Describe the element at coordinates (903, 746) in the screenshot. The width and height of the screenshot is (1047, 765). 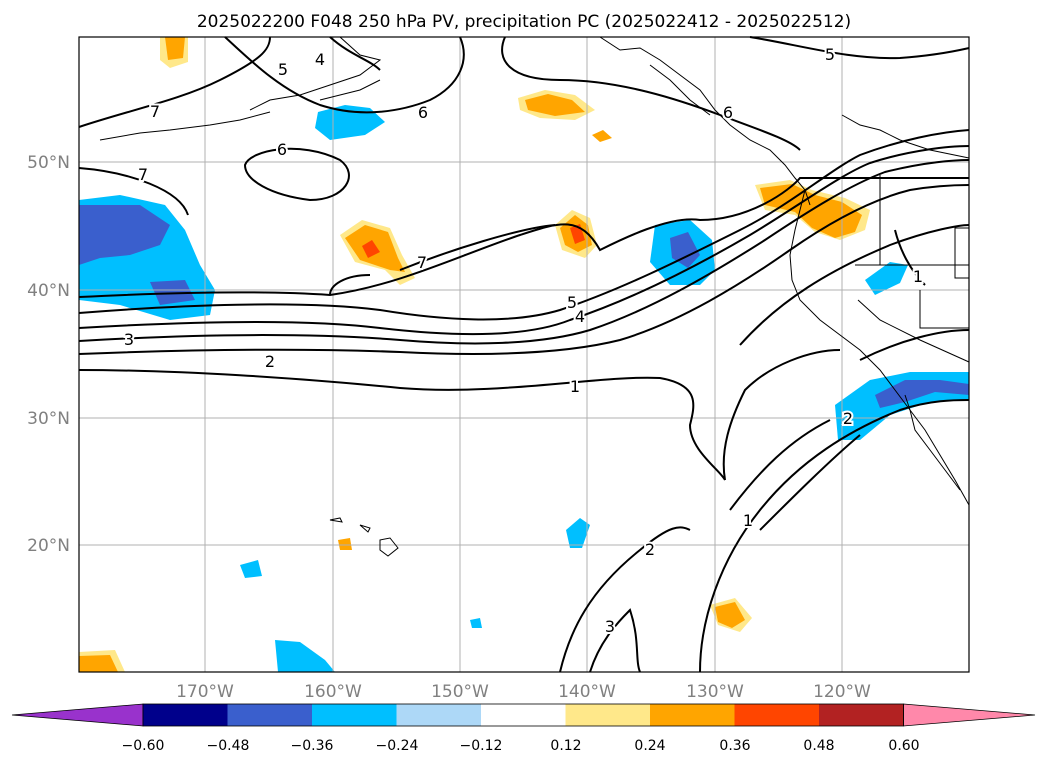
I see `colorbar-tick-label: 0.60` at that location.